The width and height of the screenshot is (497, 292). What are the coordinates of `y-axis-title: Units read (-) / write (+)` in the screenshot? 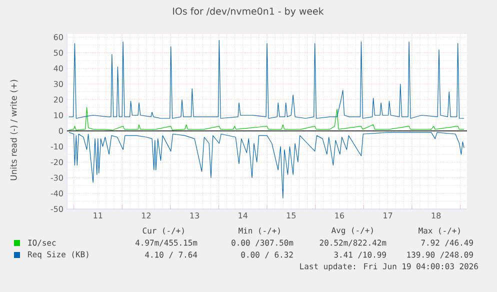 It's located at (14, 130).